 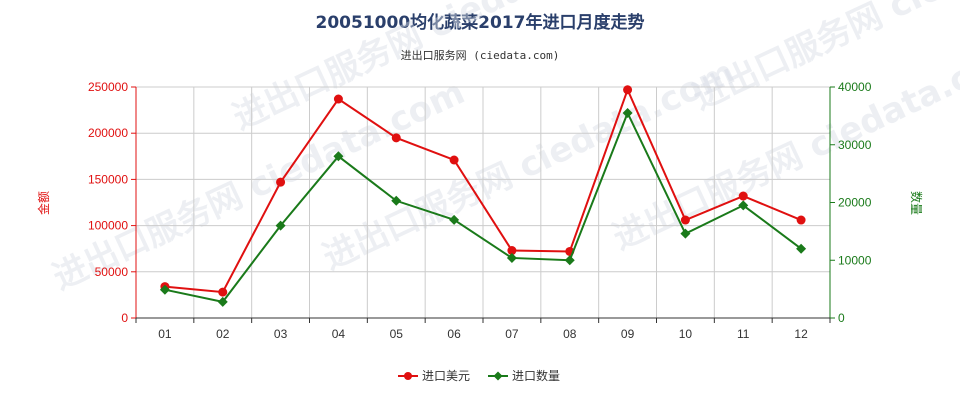 What do you see at coordinates (339, 334) in the screenshot?
I see `x-tick-label: 04` at bounding box center [339, 334].